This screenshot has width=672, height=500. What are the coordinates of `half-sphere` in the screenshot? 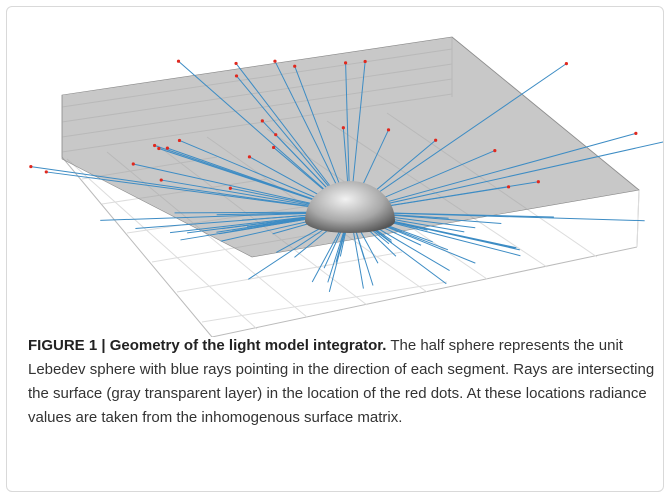 It's located at (350, 207).